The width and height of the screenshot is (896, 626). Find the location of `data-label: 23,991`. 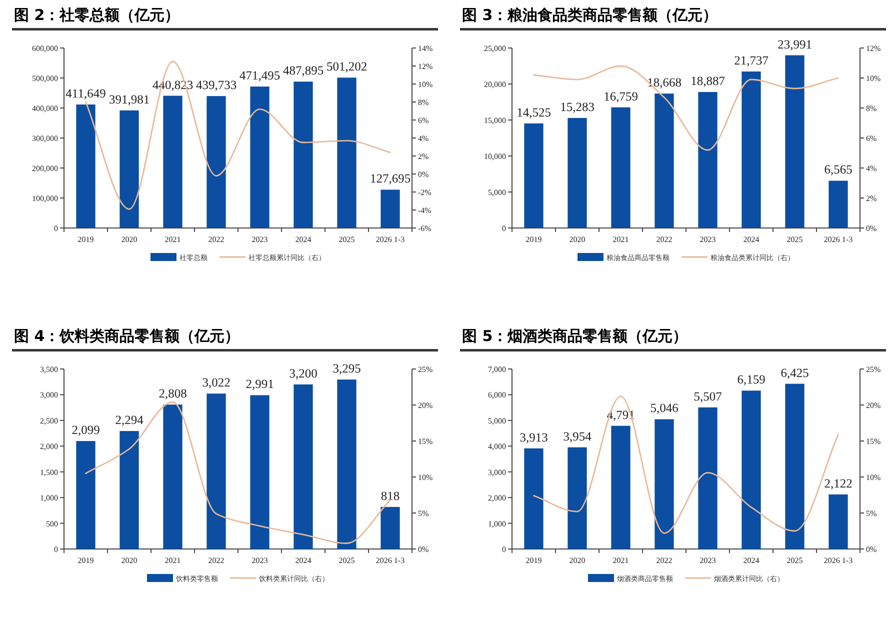

data-label: 23,991 is located at coordinates (795, 44).